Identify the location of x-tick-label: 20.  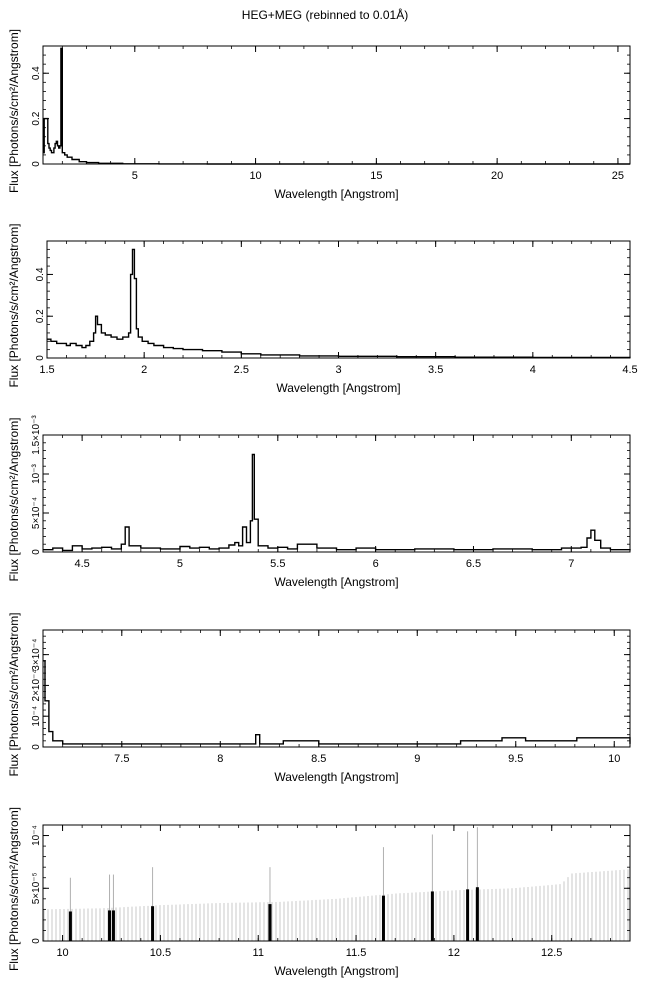
(497, 176).